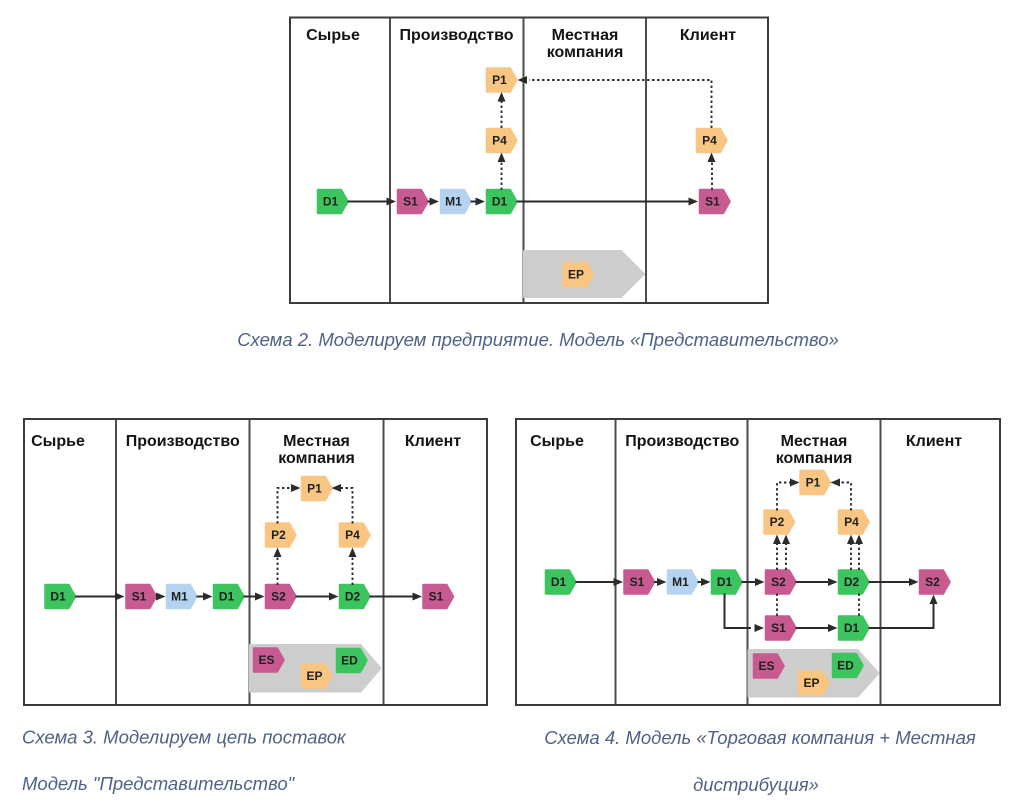 The height and width of the screenshot is (804, 1024). Describe the element at coordinates (184, 737) in the screenshot. I see `svg-text:Схема 3. Моделируем цепь поста: Схема 3. Моделируем цепь поставок` at that location.